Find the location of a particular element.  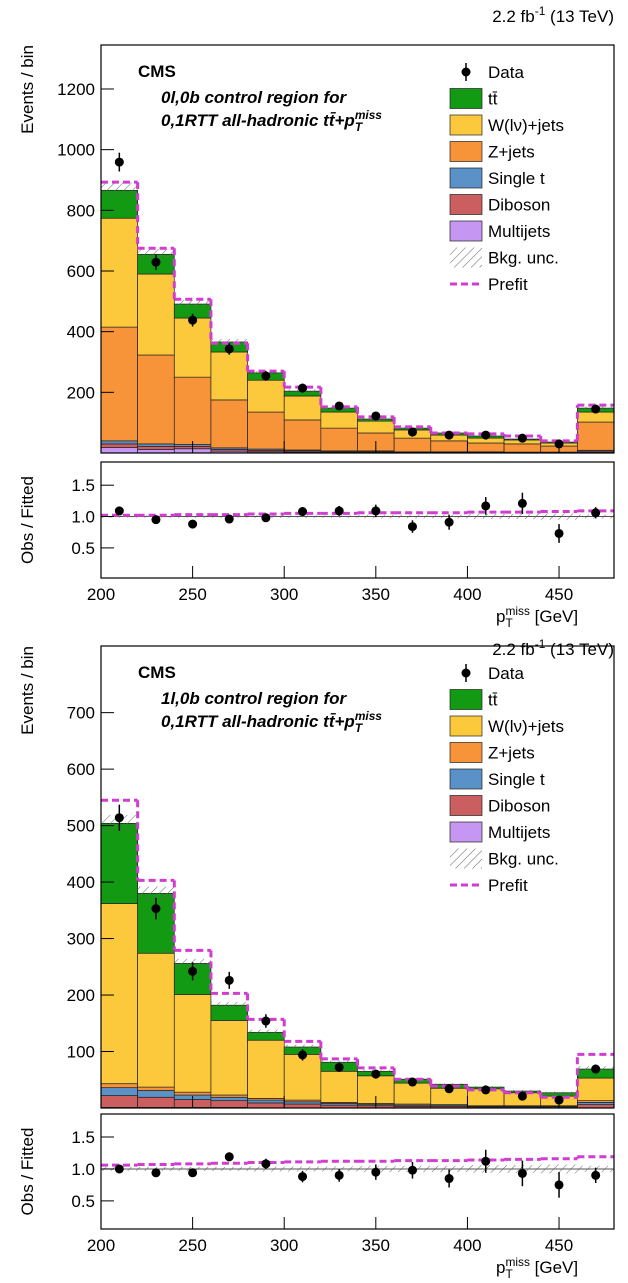

legend-data-marker is located at coordinates (466, 673).